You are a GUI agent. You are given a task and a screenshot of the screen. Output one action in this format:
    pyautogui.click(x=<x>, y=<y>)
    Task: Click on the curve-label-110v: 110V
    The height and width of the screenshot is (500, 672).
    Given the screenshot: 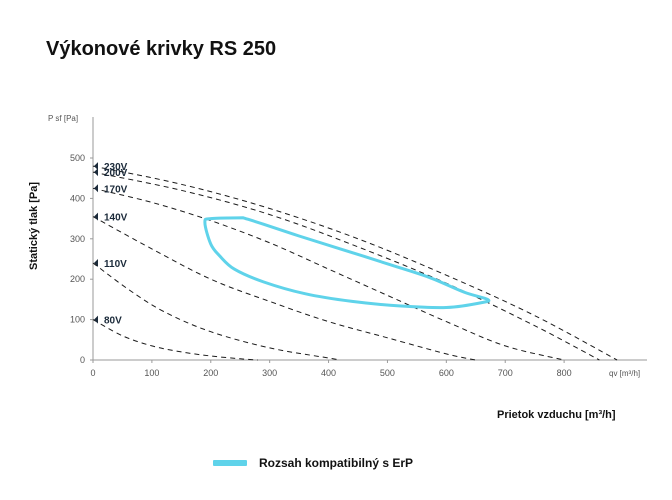 What is the action you would take?
    pyautogui.click(x=115, y=264)
    